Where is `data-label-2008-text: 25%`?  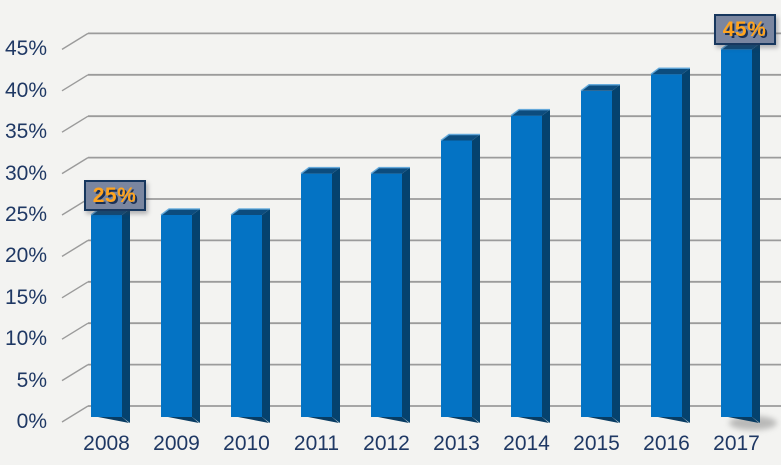
data-label-2008-text: 25% is located at coordinates (114, 195).